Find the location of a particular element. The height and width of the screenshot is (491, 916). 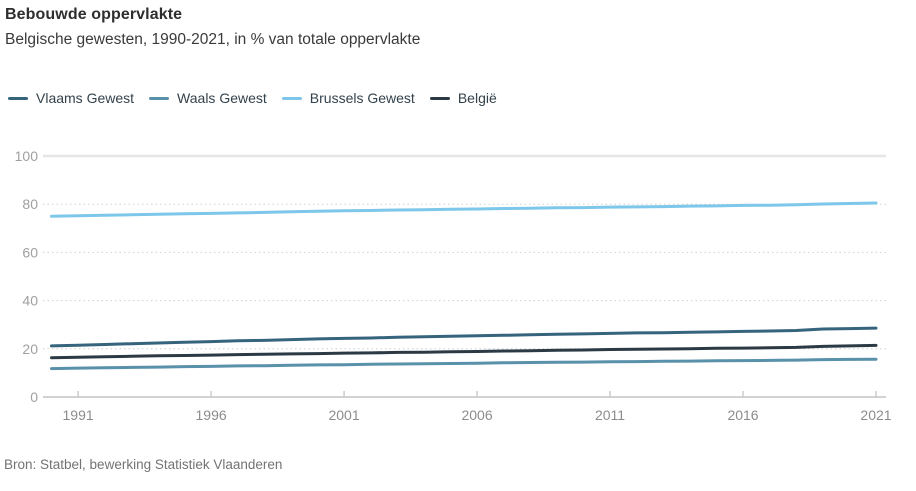

legend-item-brussels-gewest: Brussels Gewest is located at coordinates (348, 98).